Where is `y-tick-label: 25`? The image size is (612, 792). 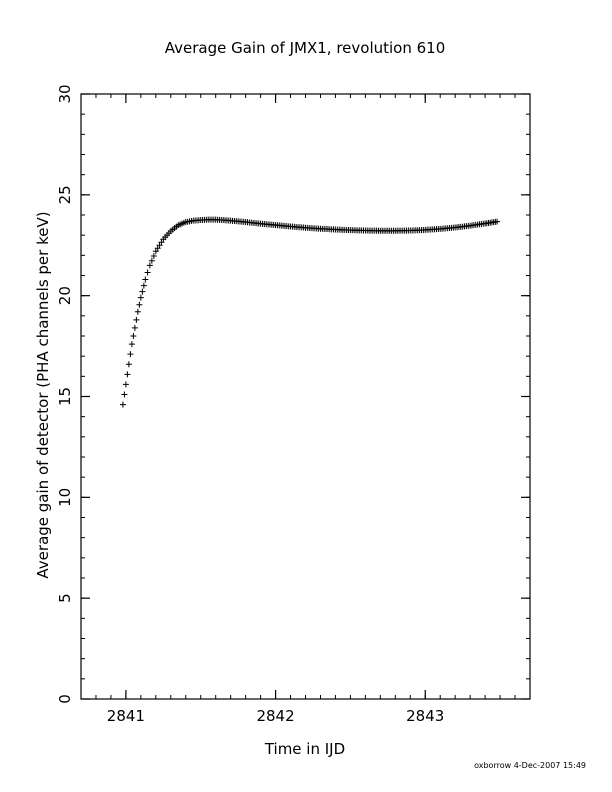 y-tick-label: 25 is located at coordinates (65, 194).